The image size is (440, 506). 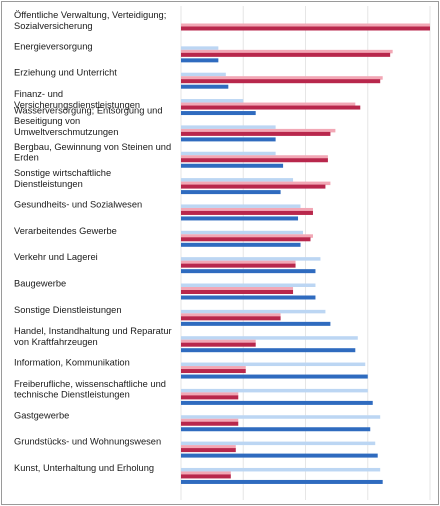 I want to click on category-label: Bergbau, Gewinnung von Steinen und Erden, so click(x=92, y=152).